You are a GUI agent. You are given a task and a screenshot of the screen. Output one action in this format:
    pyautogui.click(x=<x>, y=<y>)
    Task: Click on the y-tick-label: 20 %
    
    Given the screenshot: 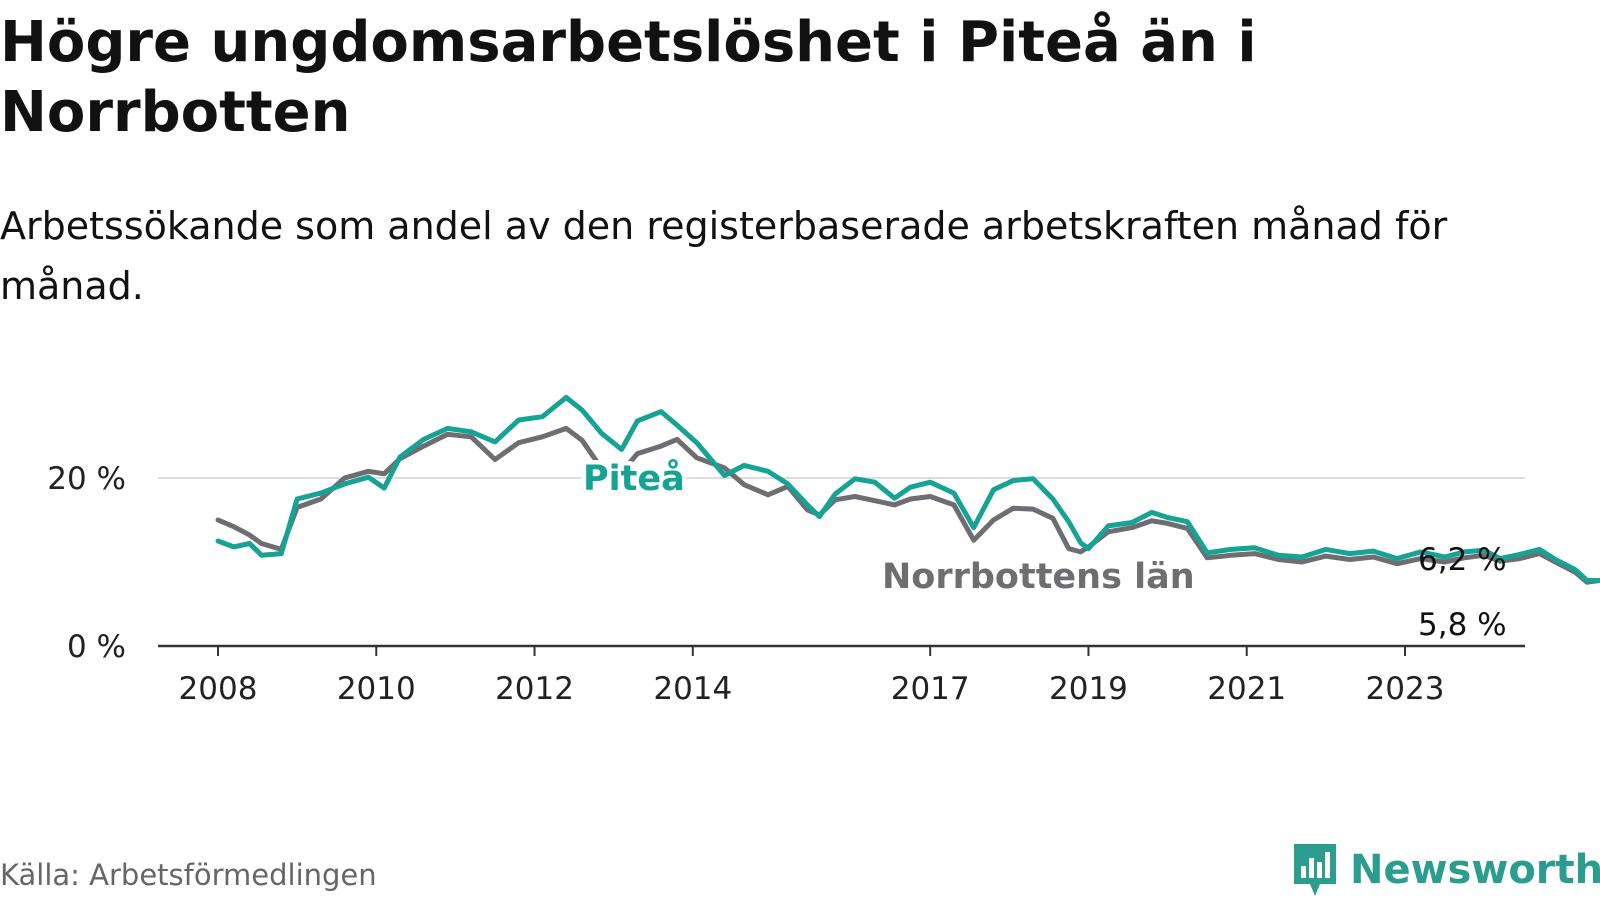 What is the action you would take?
    pyautogui.click(x=86, y=479)
    